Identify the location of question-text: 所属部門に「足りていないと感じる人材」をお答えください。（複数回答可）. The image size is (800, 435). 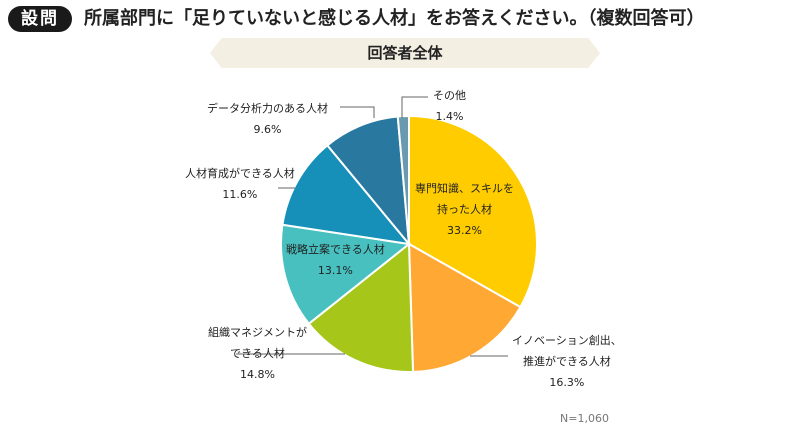
(394, 18).